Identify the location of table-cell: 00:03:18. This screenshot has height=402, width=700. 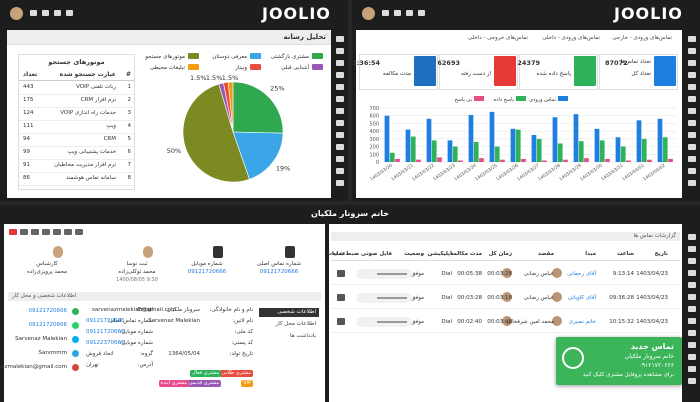
(499, 298).